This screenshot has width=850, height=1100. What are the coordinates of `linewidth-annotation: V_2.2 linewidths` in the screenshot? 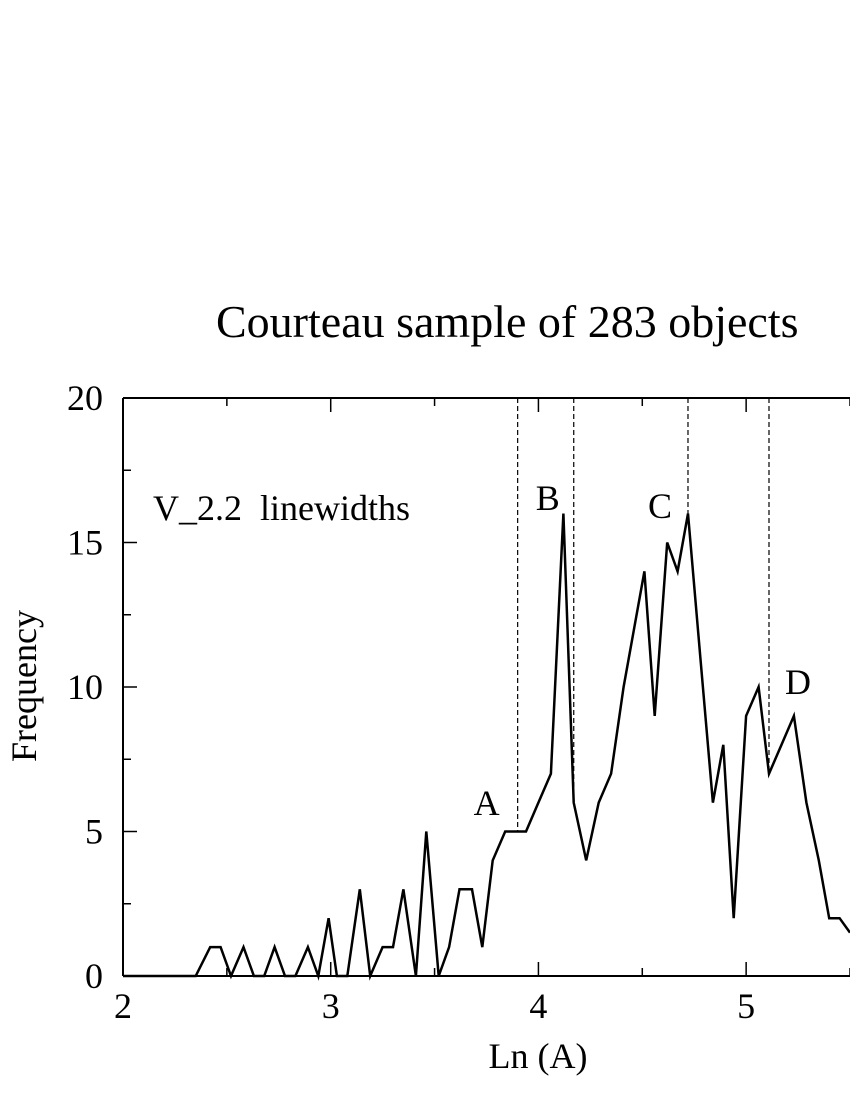 It's located at (281, 508).